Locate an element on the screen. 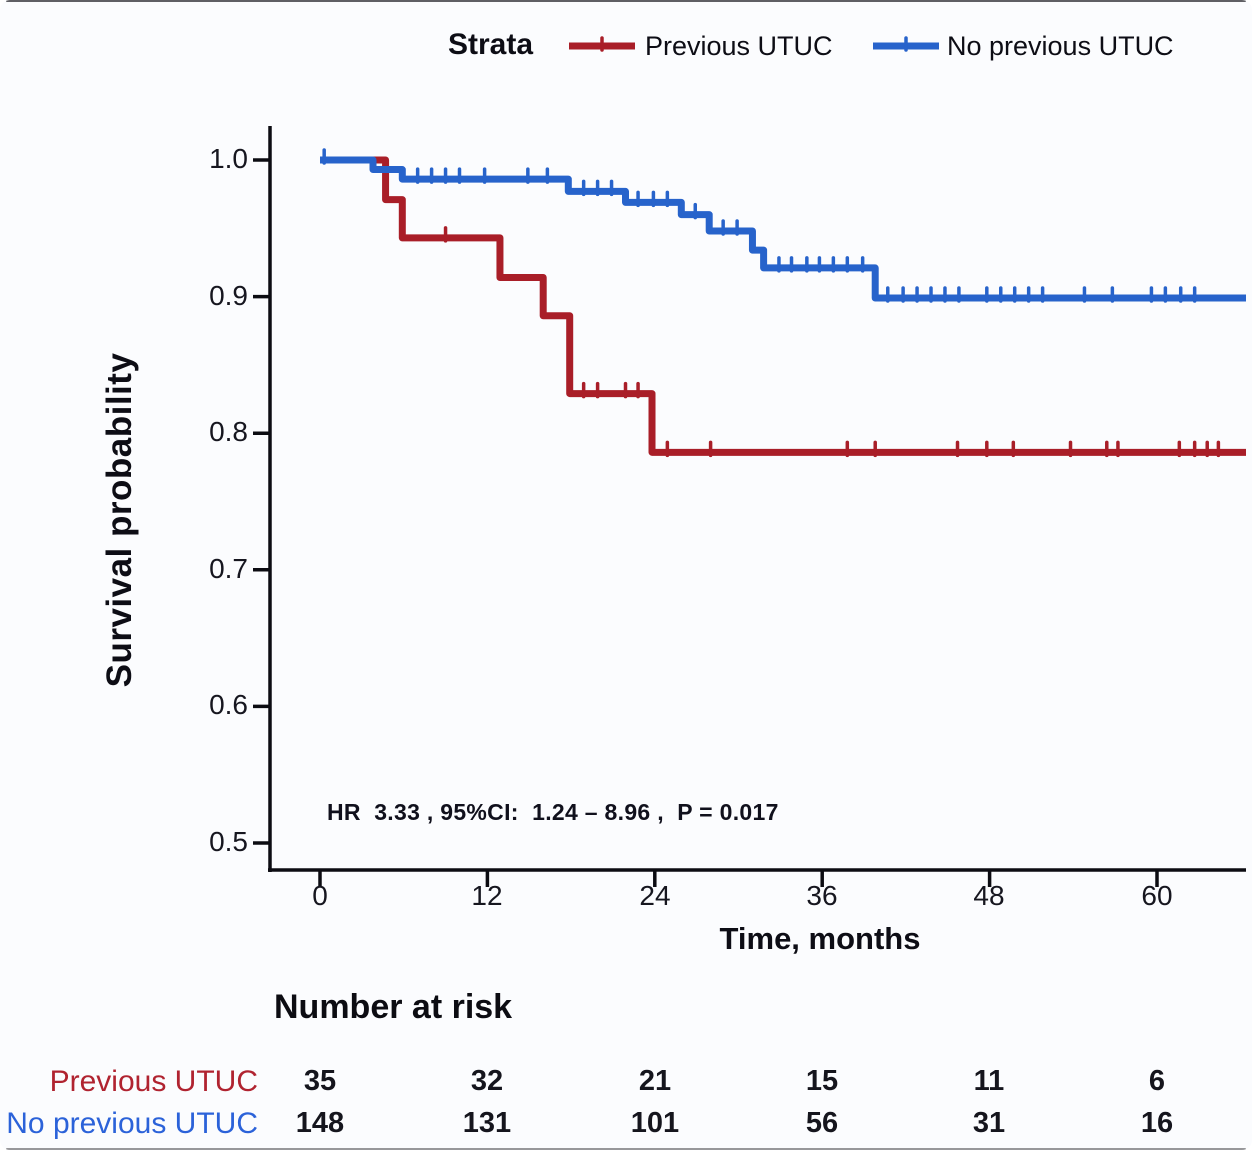 The image size is (1252, 1150). survival-curve is located at coordinates (783, 229).